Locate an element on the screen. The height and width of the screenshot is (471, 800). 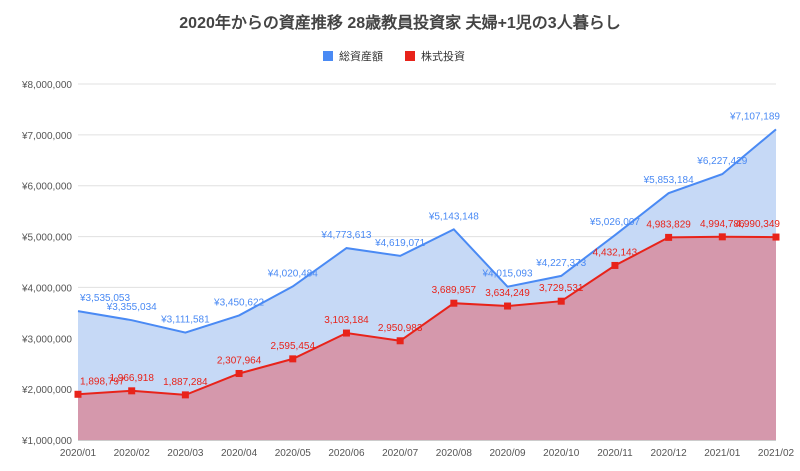
legend-label-total: 総資産額 is located at coordinates (361, 56).